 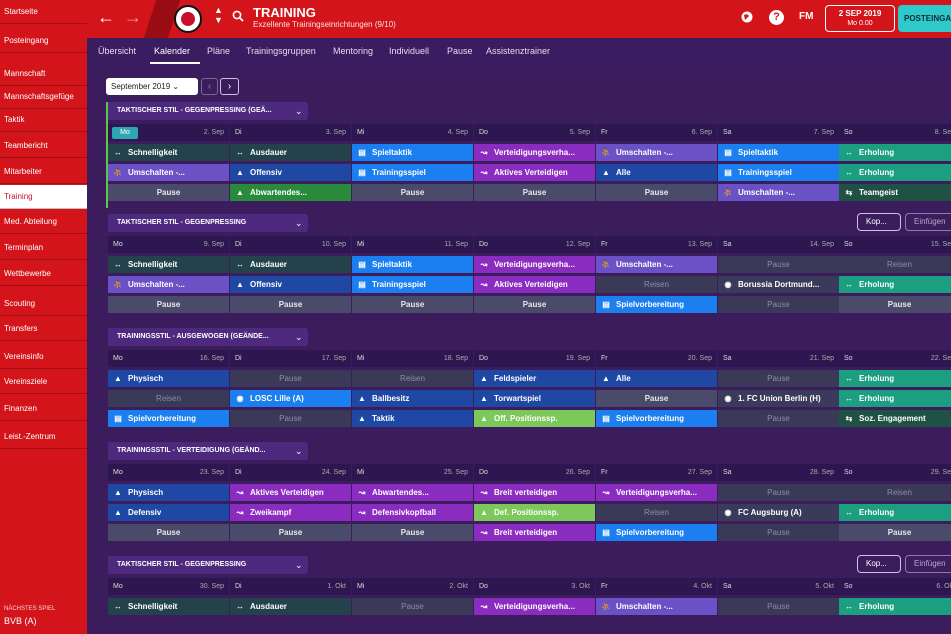 What do you see at coordinates (152, 86) in the screenshot?
I see `month-select: September 2019 ⌄` at bounding box center [152, 86].